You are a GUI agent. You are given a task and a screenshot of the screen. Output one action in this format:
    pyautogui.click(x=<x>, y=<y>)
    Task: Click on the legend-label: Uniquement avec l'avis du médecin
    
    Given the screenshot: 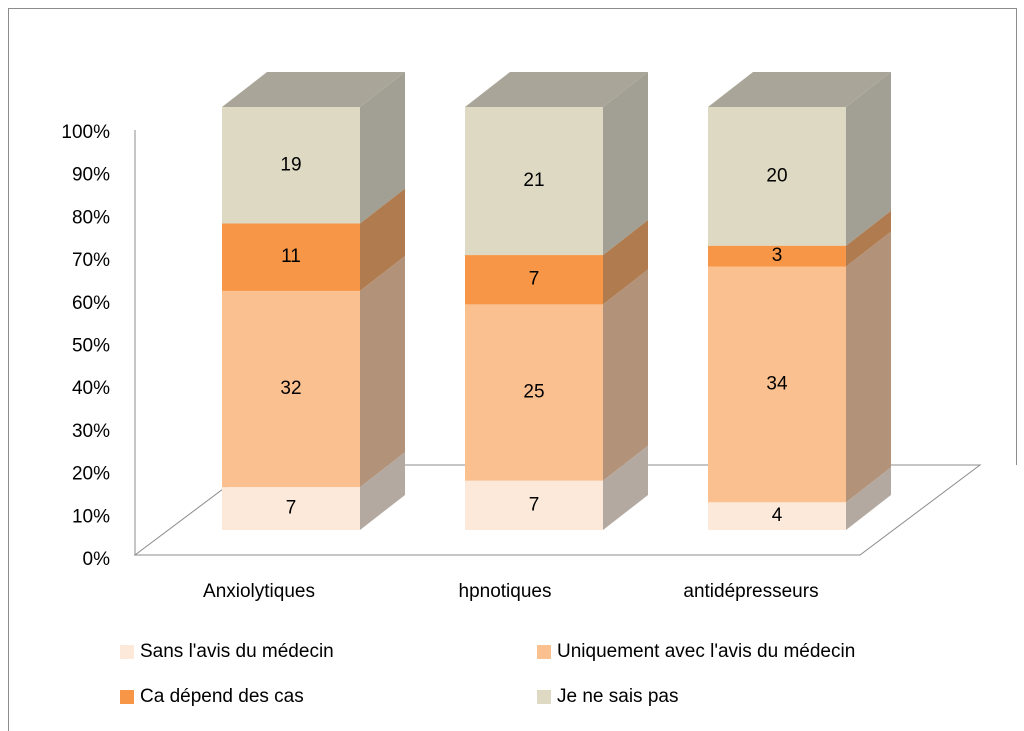 What is the action you would take?
    pyautogui.click(x=706, y=651)
    